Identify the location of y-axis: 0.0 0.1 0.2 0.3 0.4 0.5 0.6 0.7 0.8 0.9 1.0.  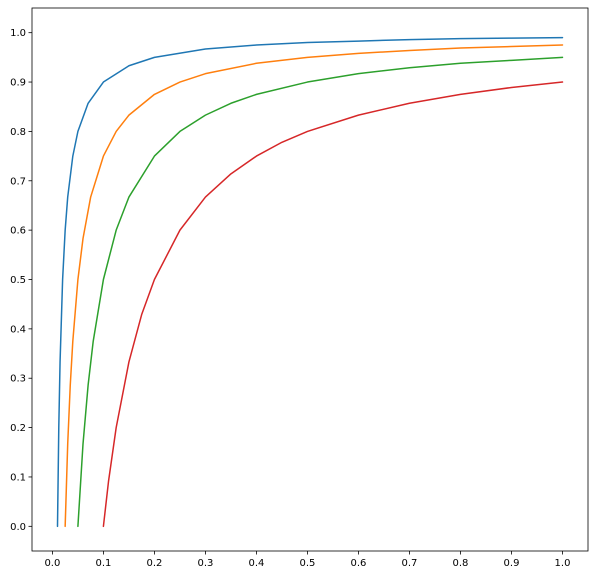
(21, 280).